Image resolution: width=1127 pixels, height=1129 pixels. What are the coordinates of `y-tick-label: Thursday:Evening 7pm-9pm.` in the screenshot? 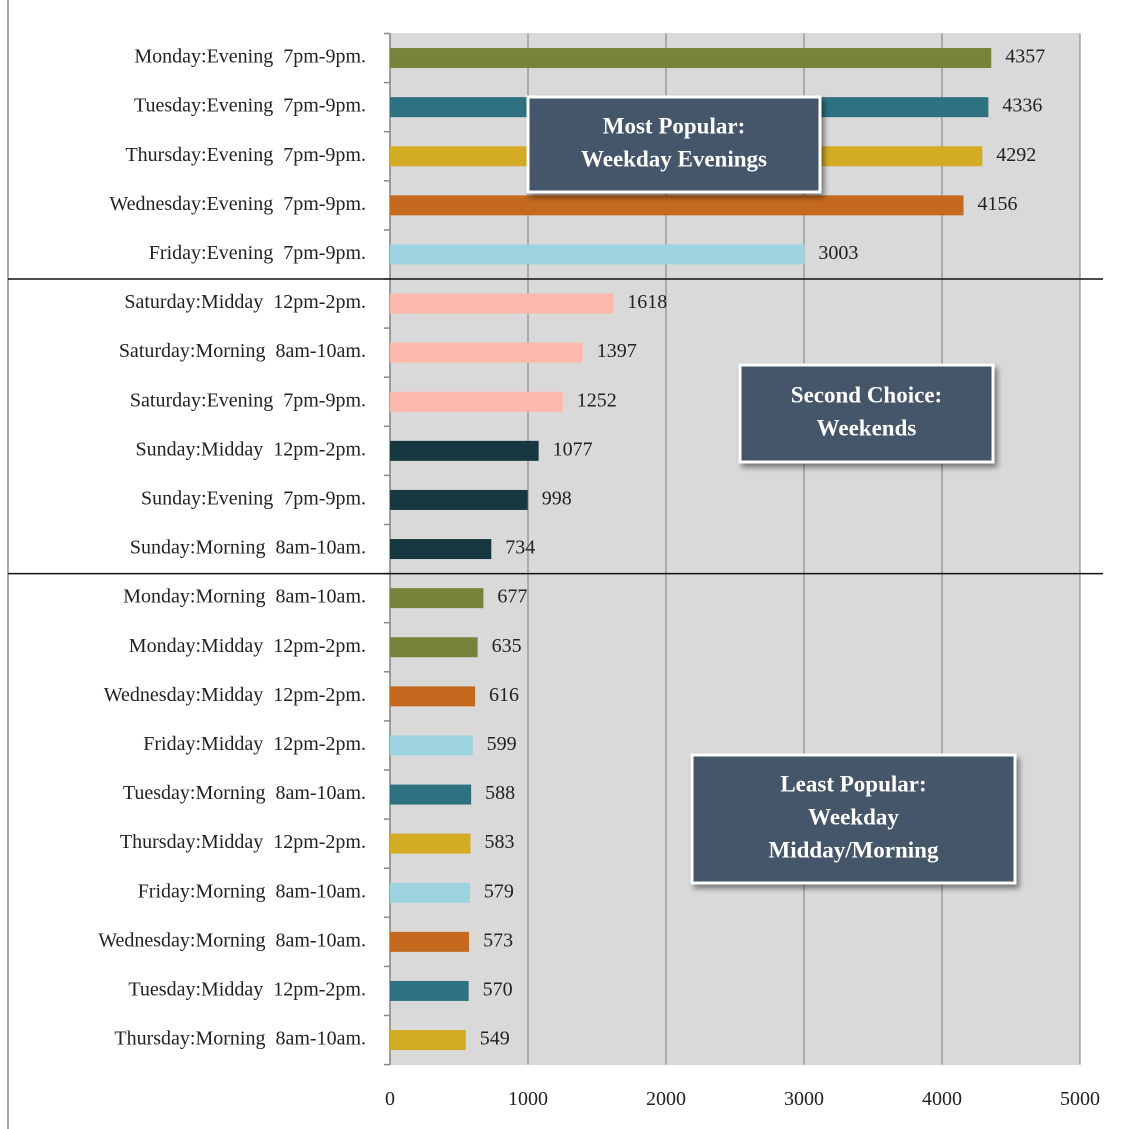 It's located at (245, 155).